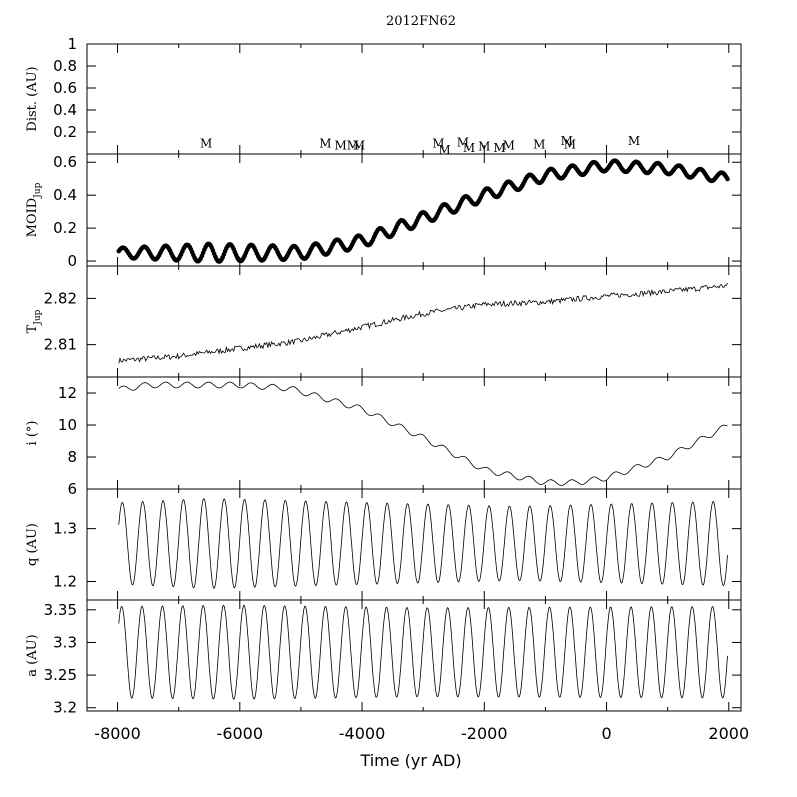 This screenshot has height=797, width=797. I want to click on chart-title: 2012FN62, so click(421, 21).